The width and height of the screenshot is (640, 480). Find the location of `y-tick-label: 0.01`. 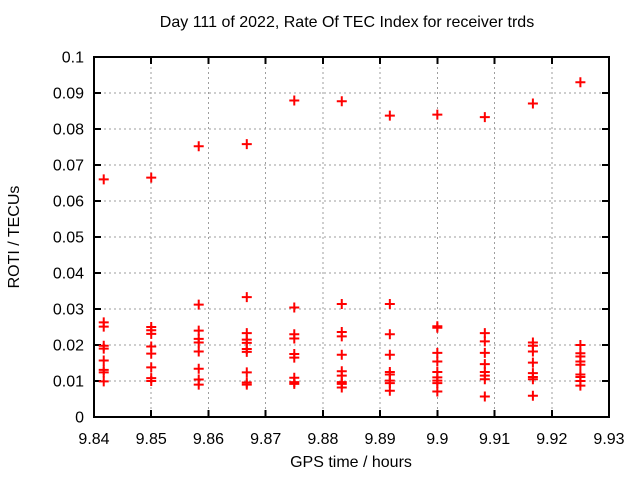

y-tick-label: 0.01 is located at coordinates (68, 382).